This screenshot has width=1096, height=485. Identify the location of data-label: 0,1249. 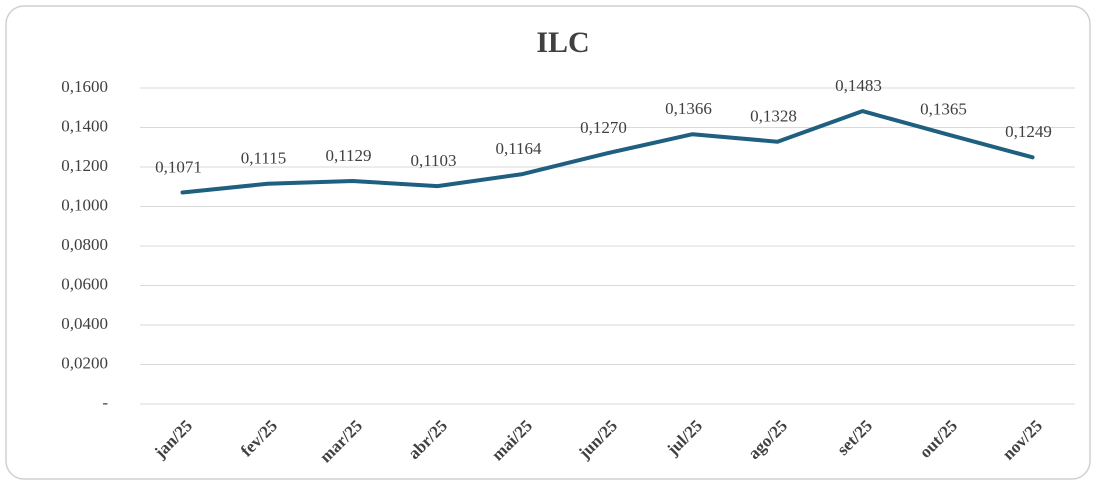
(1028, 131).